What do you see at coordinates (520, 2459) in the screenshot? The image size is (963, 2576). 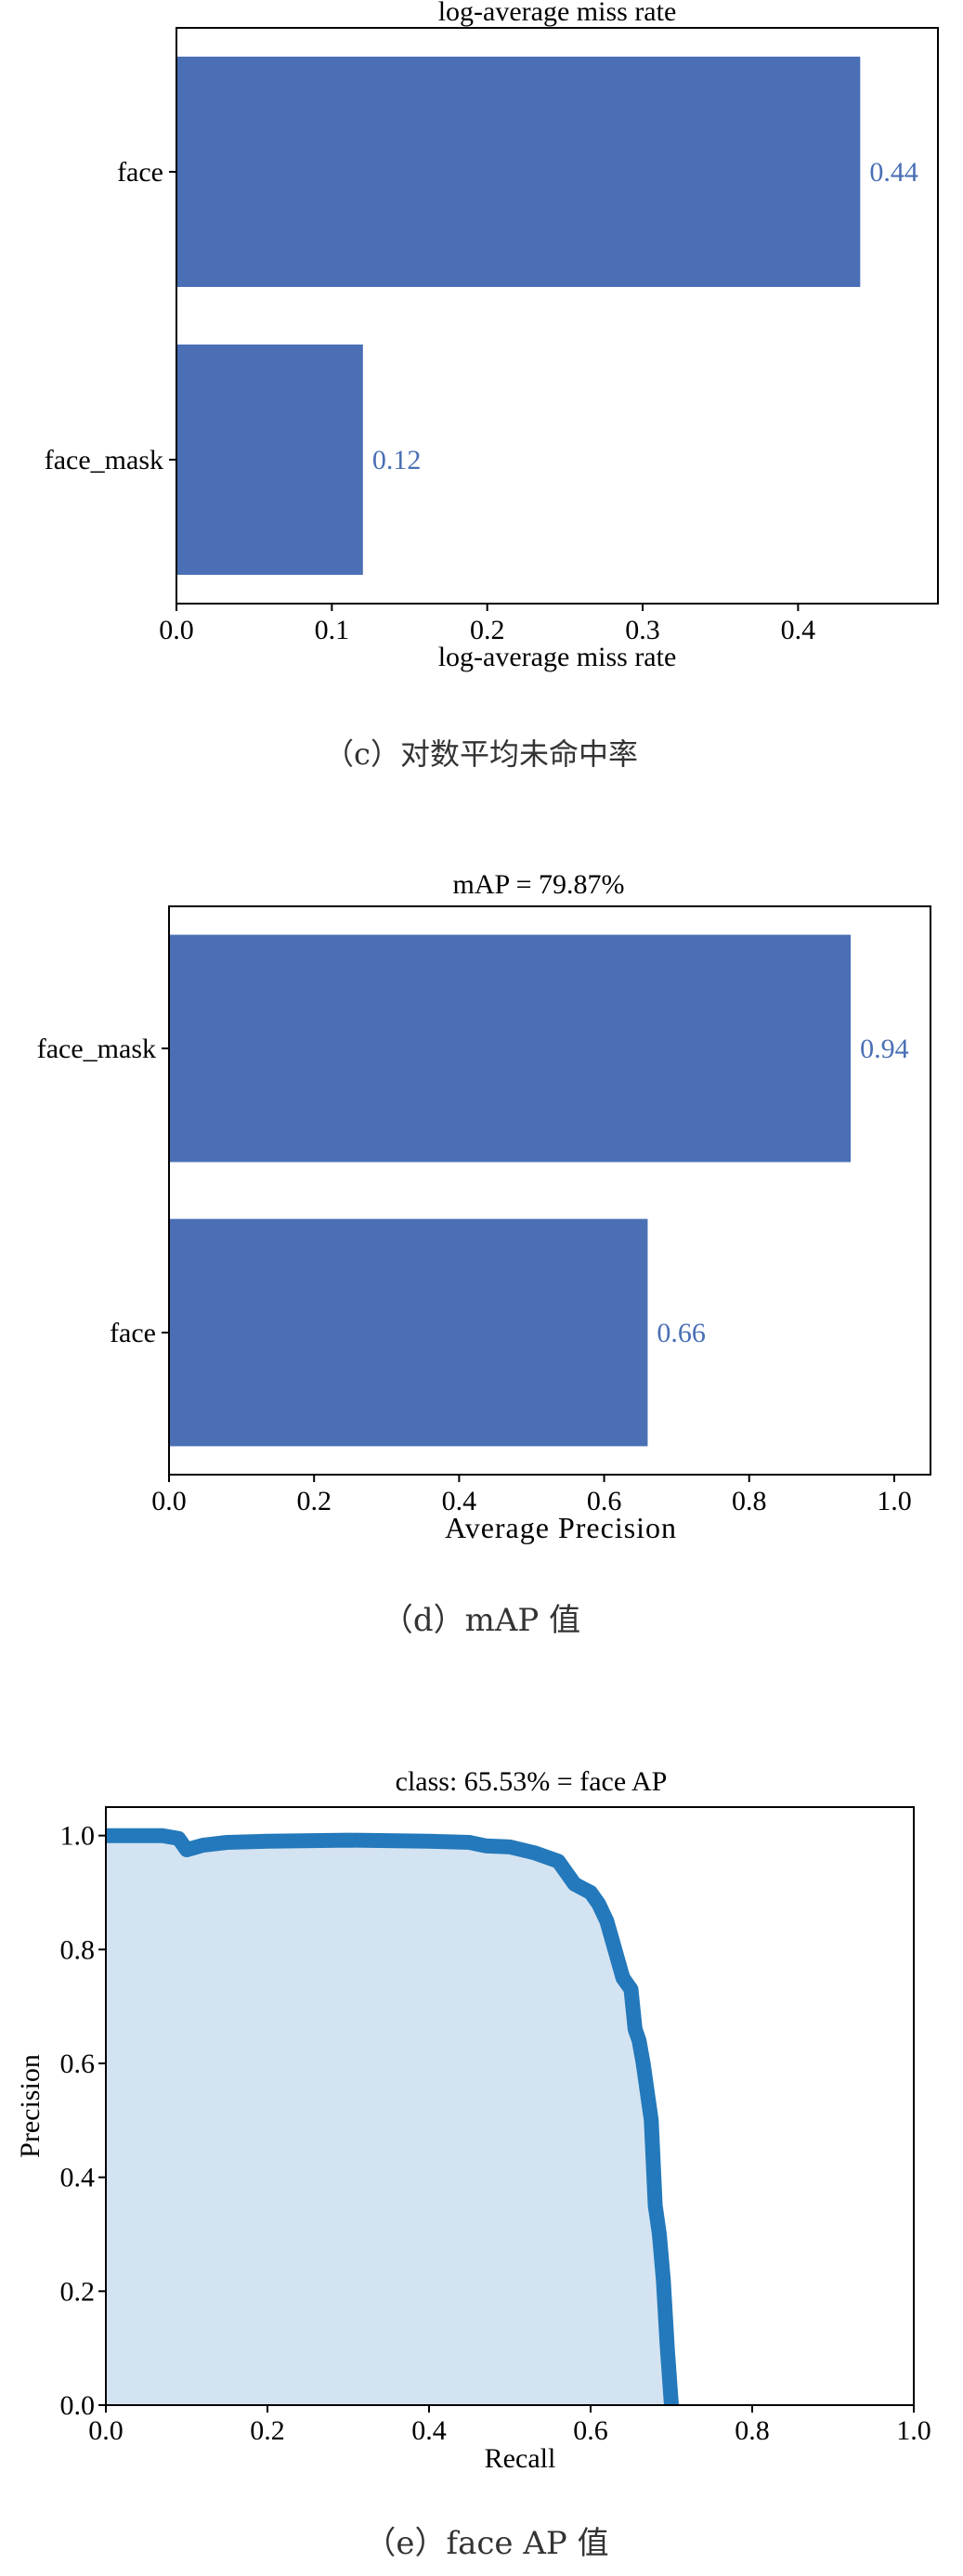 I see `chart-e-xlabel: Recall` at bounding box center [520, 2459].